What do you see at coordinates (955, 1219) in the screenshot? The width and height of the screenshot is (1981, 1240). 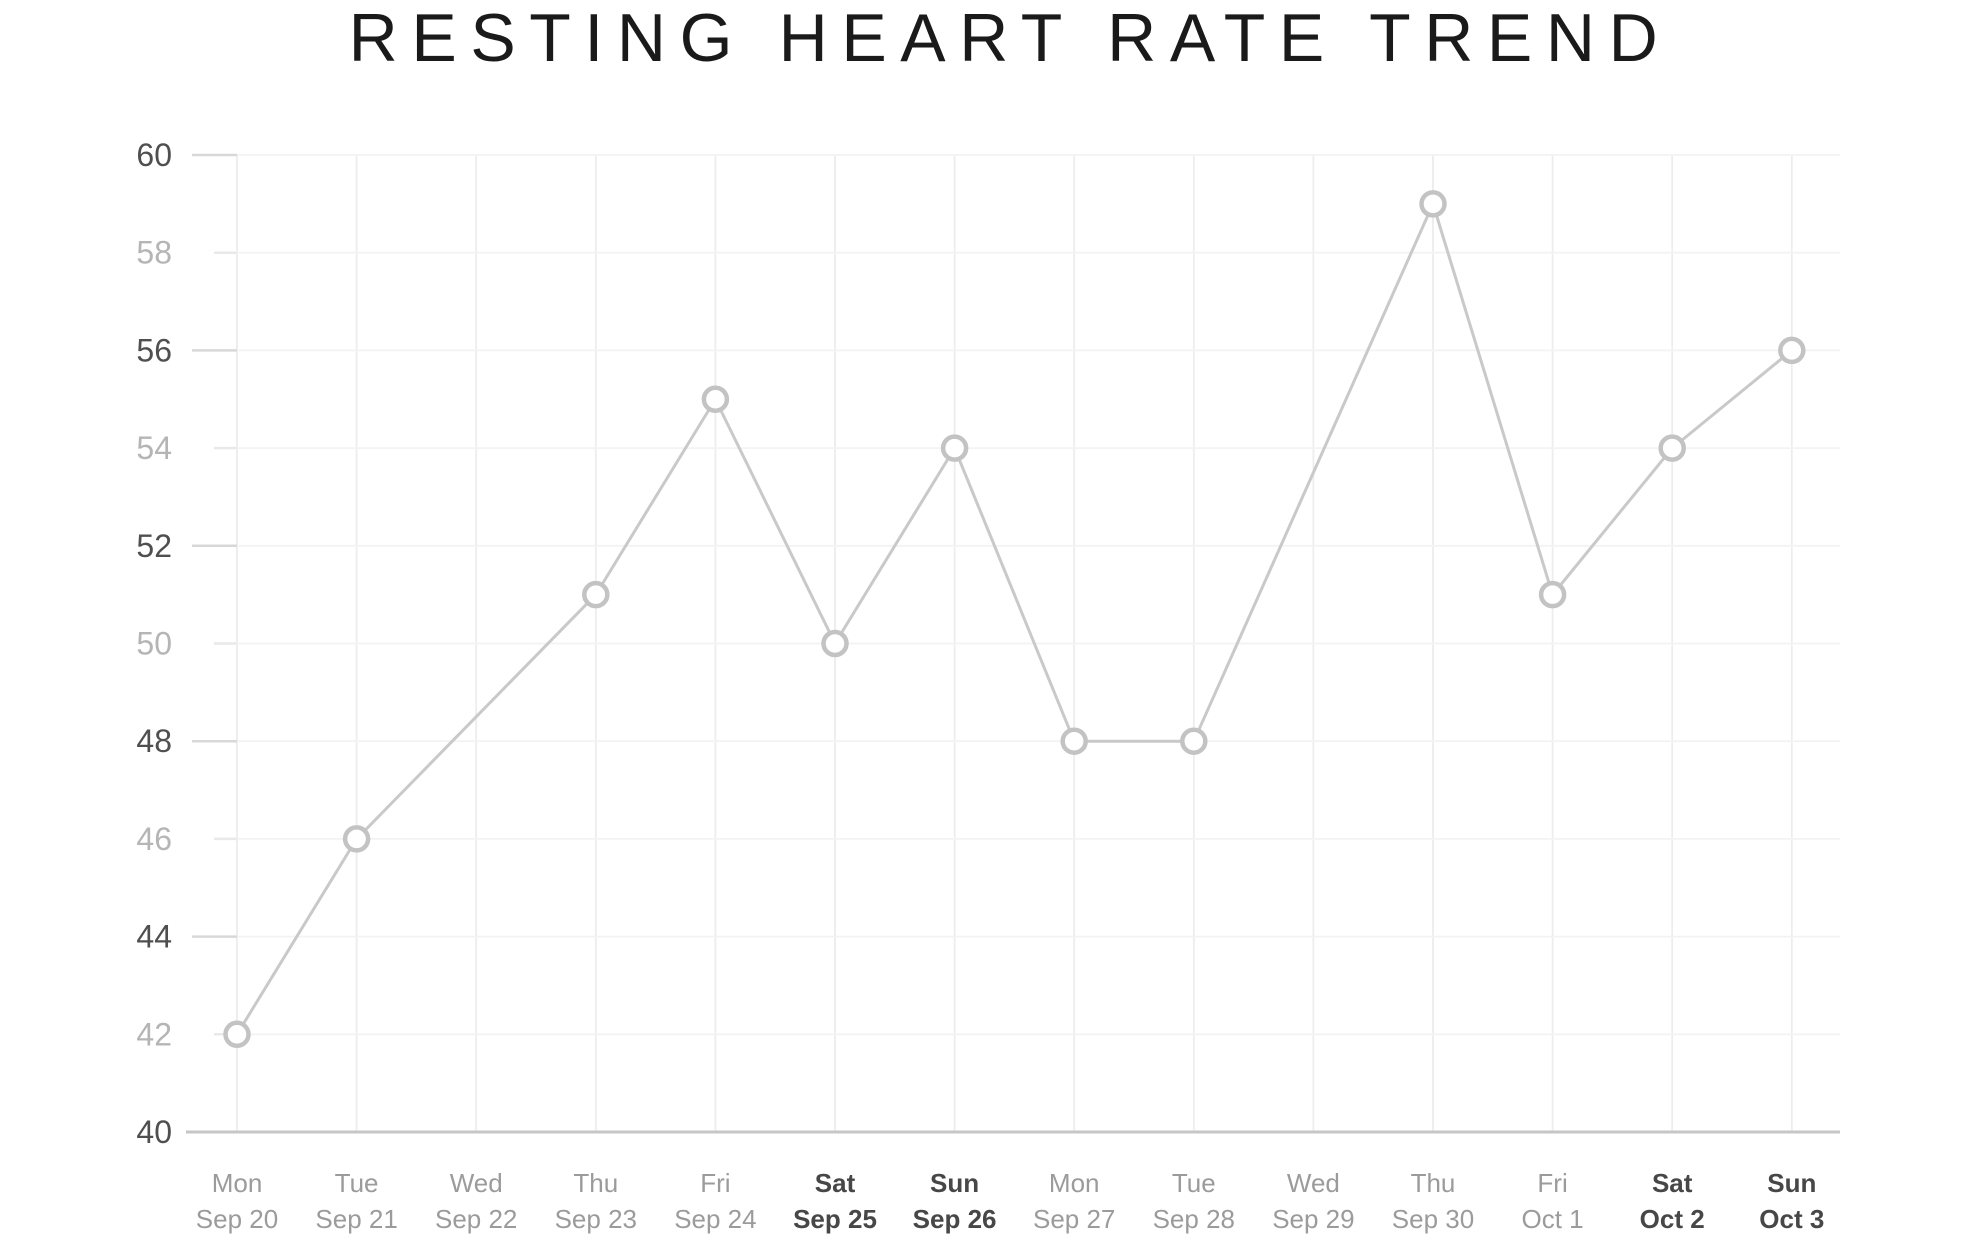 I see `x-axis-label-date: Sep 26` at bounding box center [955, 1219].